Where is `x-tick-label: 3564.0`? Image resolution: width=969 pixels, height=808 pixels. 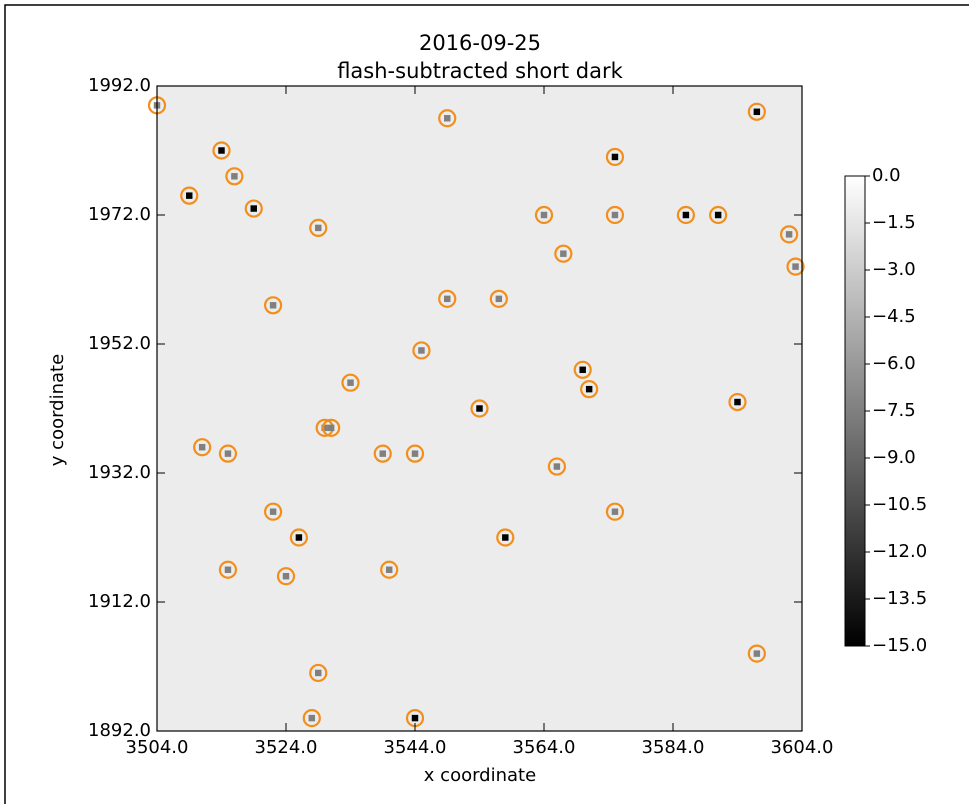 x-tick-label: 3564.0 is located at coordinates (544, 747).